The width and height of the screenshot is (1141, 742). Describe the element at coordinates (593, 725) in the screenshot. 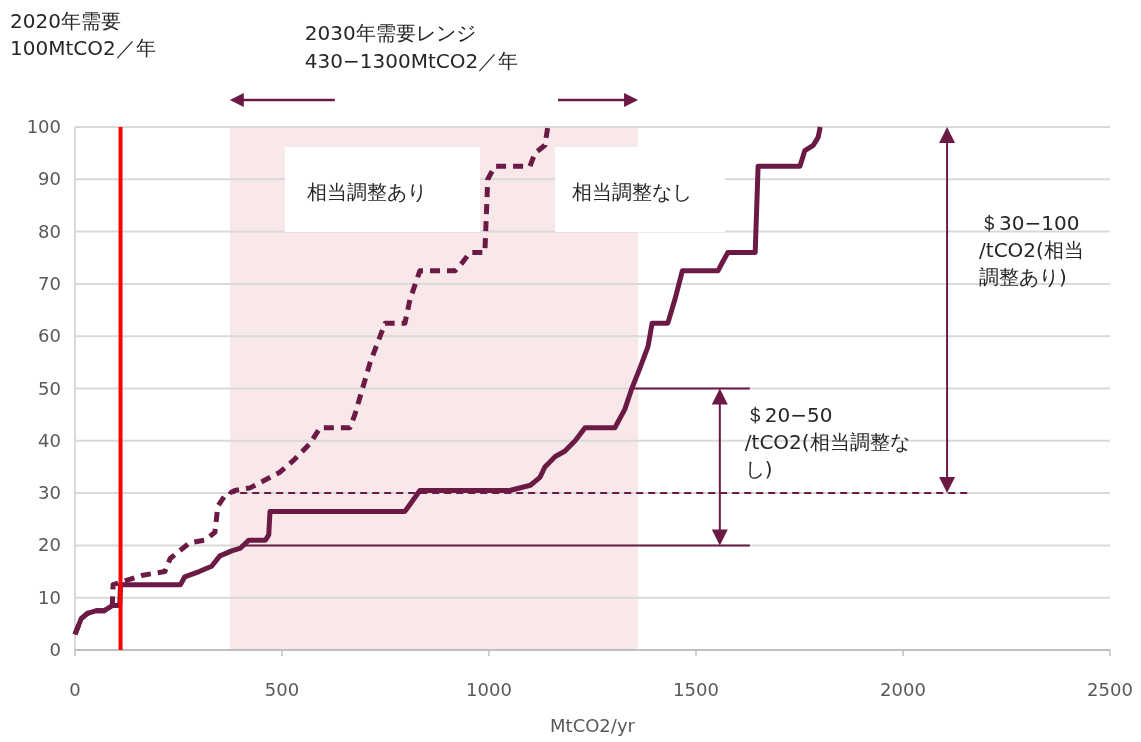

I see `x-axis-title: MtCO2/yr` at that location.